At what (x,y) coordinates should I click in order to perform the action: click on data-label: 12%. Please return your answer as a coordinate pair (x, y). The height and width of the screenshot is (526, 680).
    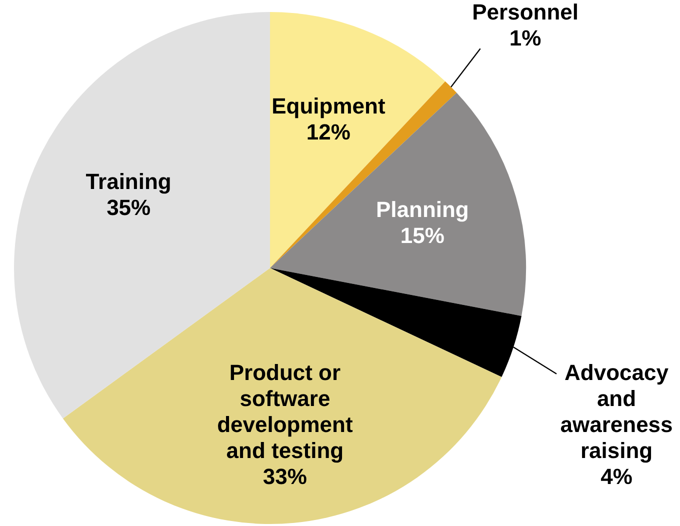
    Looking at the image, I should click on (328, 131).